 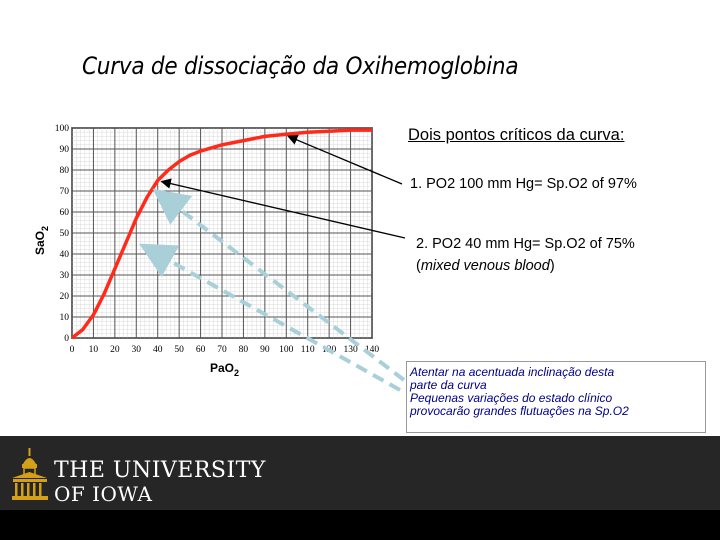 I want to click on x-tick-label: 140, so click(x=372, y=350).